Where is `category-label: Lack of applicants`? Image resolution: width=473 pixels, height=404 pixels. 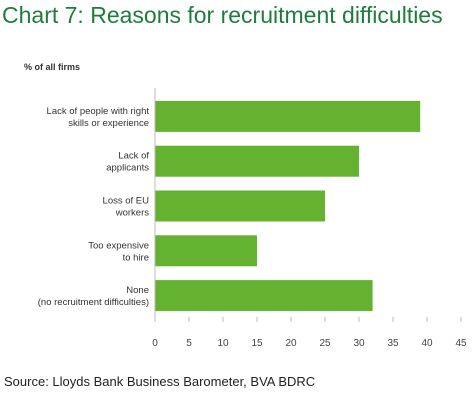
category-label: Lack of applicants is located at coordinates (127, 162).